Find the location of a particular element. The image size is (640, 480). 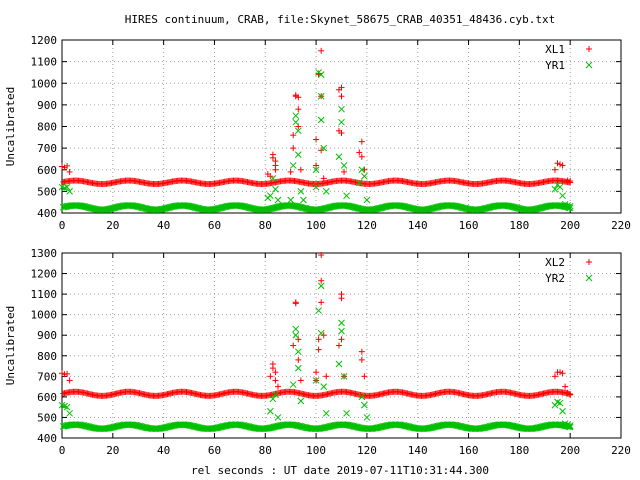

legend-label: XL1 is located at coordinates (555, 49).